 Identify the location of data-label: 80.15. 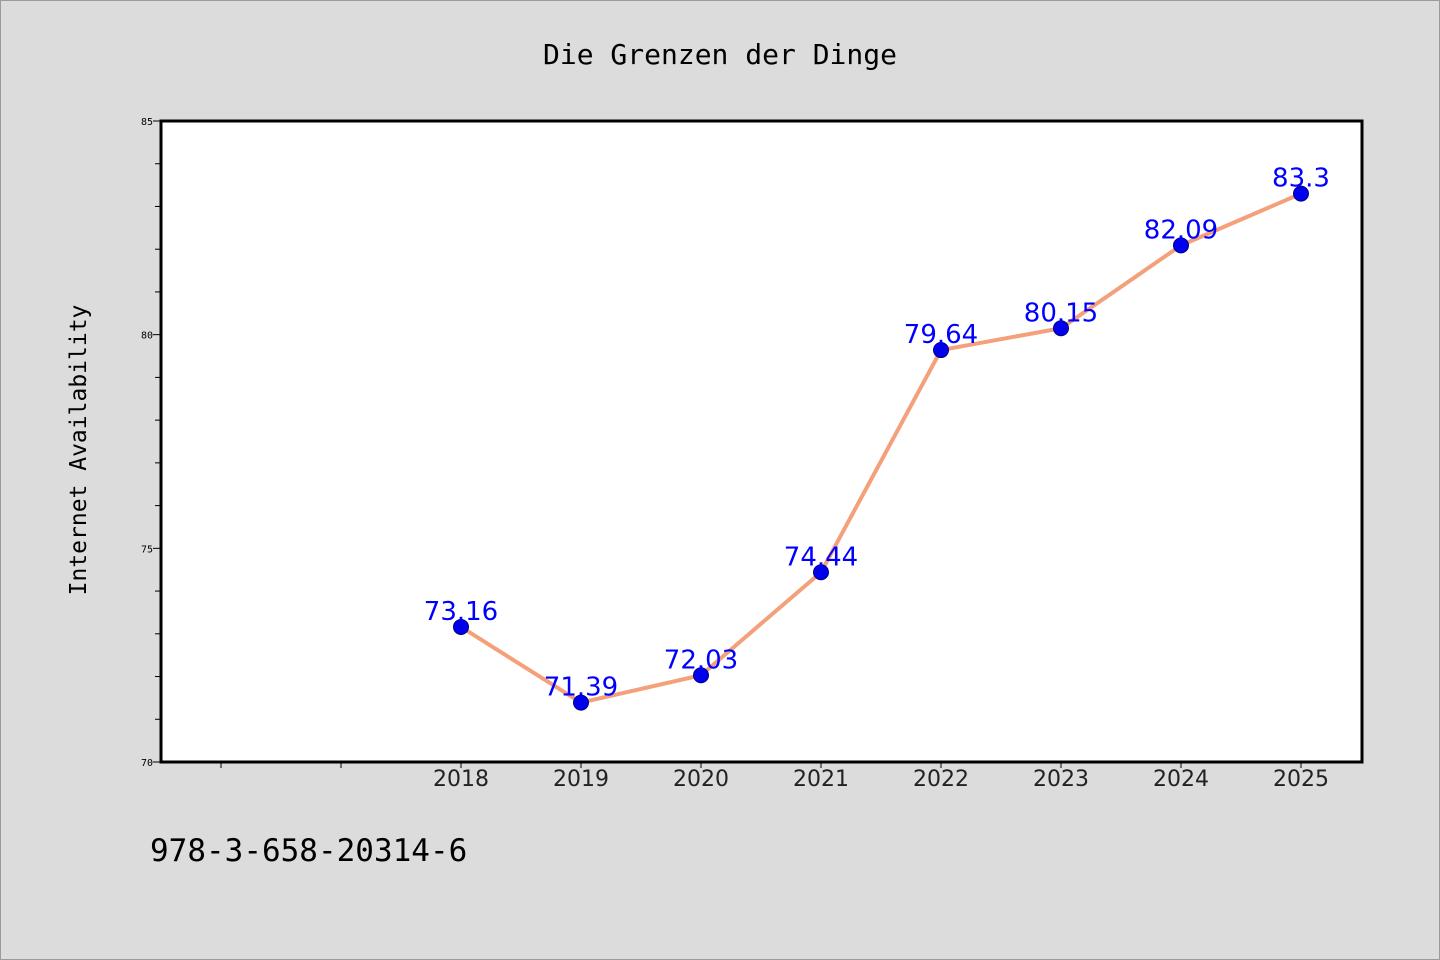
(1061, 313).